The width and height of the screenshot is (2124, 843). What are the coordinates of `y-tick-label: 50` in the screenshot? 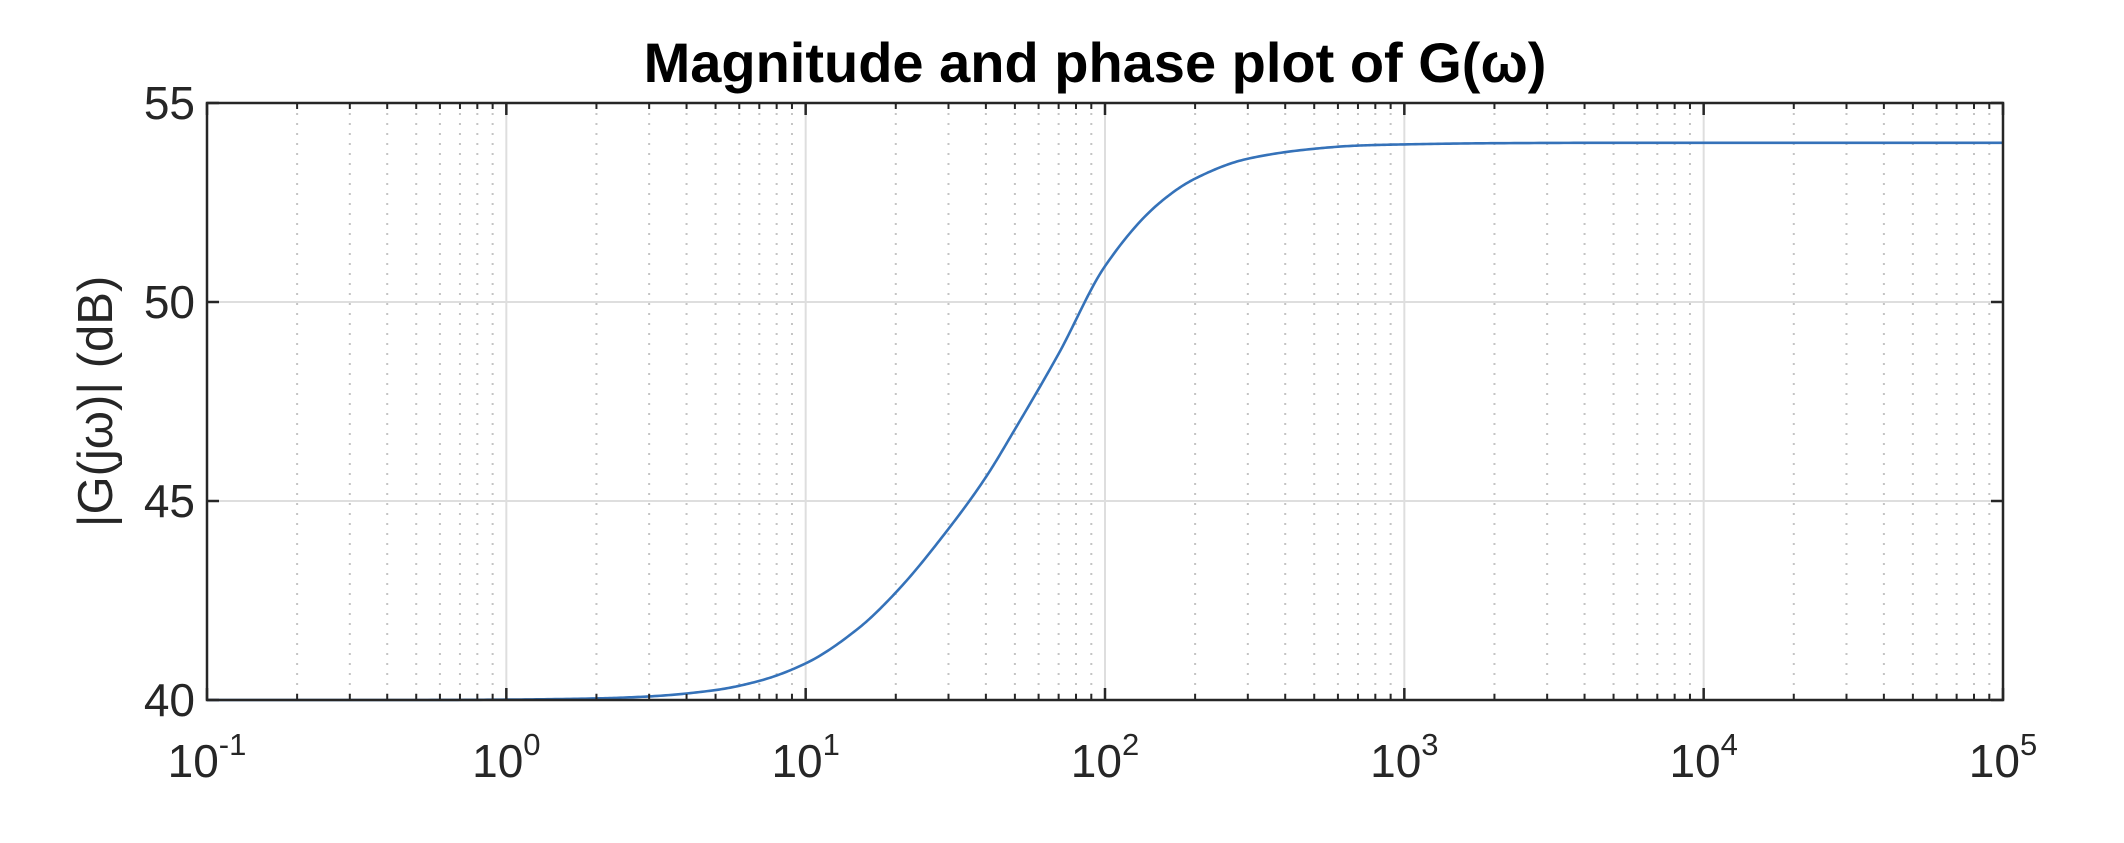 It's located at (169, 302).